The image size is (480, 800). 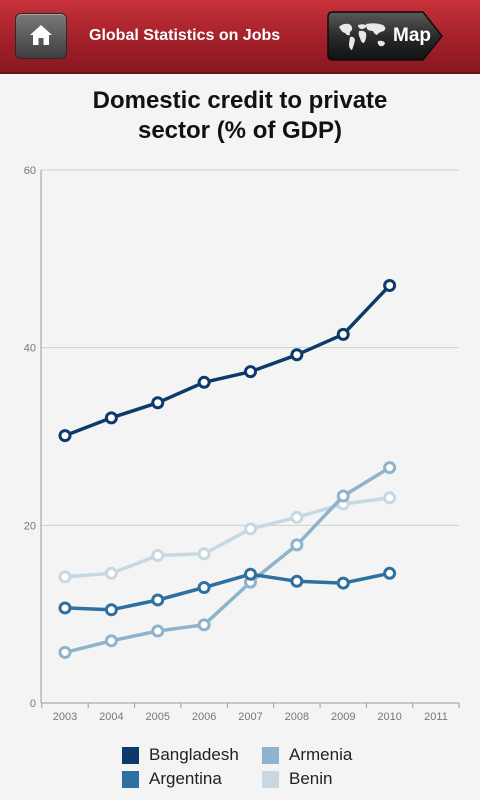 What do you see at coordinates (362, 36) in the screenshot?
I see `world-map-icon` at bounding box center [362, 36].